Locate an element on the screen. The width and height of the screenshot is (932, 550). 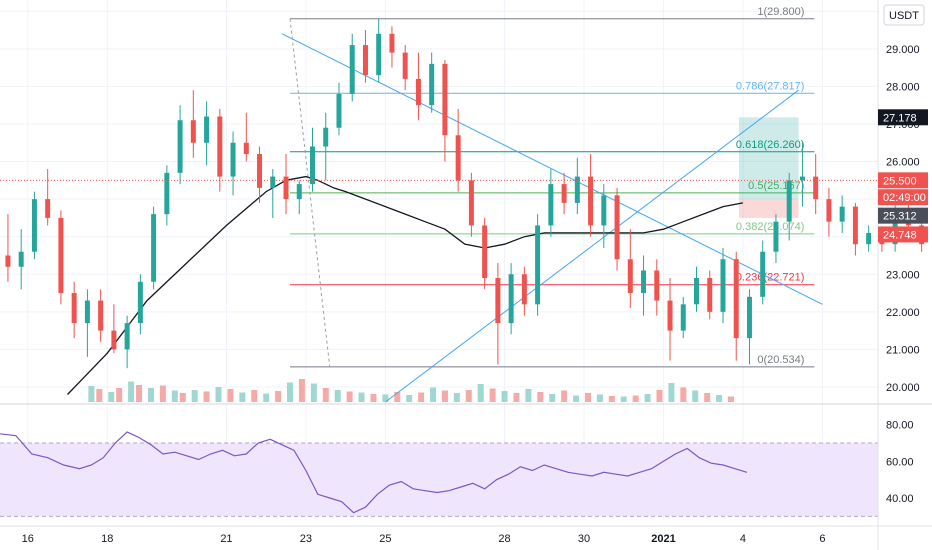
time-axis: 16 18 21 23 25 28 30 2021 4 6 is located at coordinates (424, 539).